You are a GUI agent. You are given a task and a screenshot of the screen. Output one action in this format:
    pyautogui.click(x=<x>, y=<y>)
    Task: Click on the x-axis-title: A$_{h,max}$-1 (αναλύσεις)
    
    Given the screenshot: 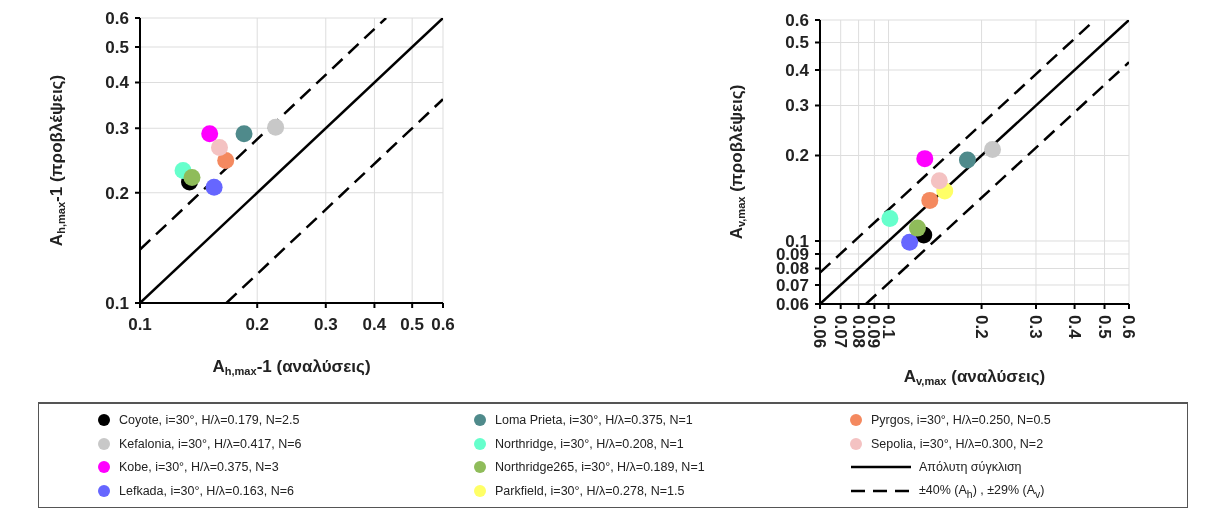 What is the action you would take?
    pyautogui.click(x=291, y=367)
    